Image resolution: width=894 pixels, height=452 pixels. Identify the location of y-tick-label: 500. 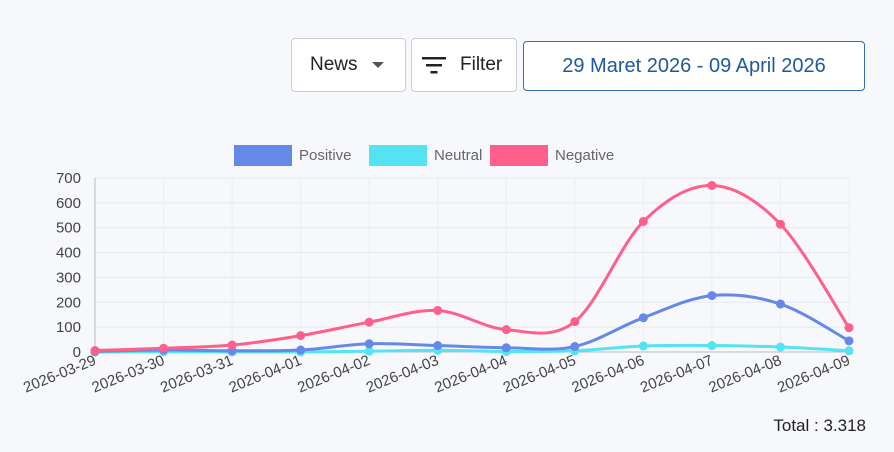
(68, 228).